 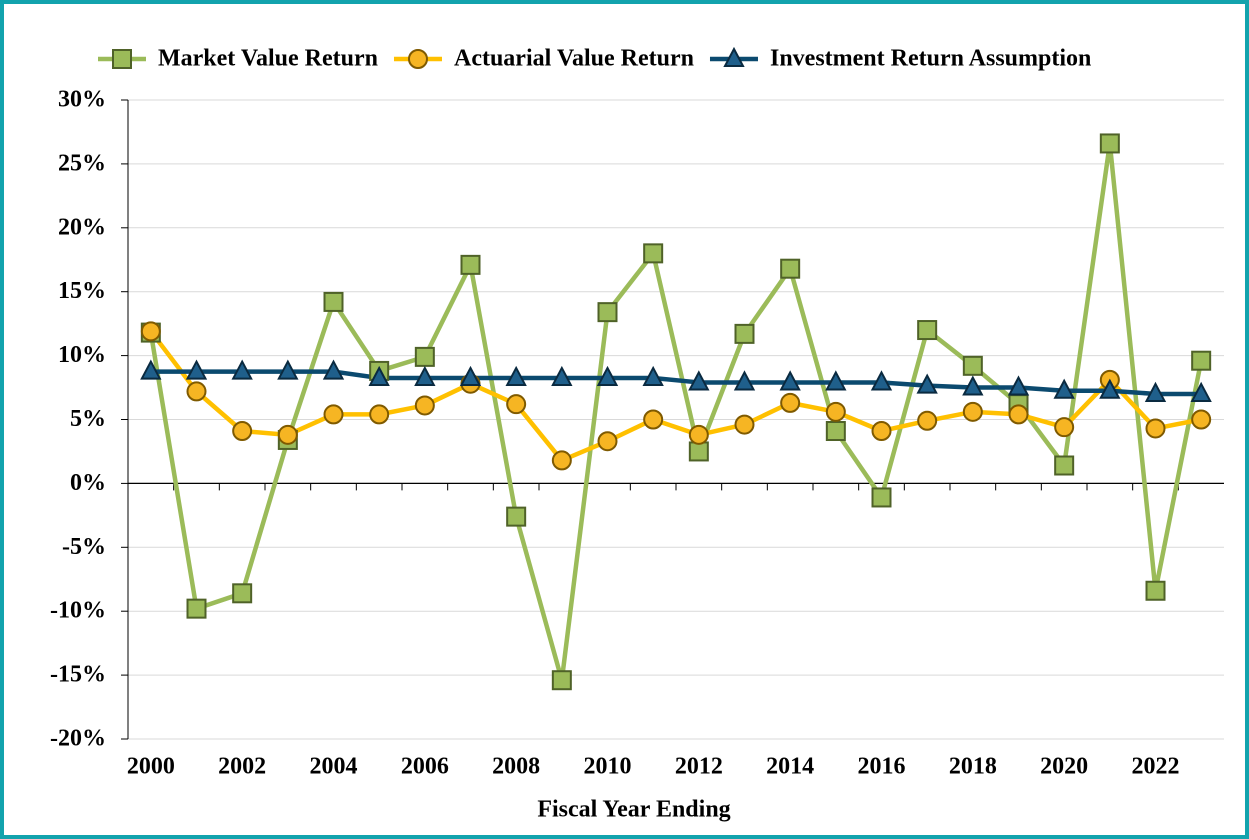 What do you see at coordinates (882, 767) in the screenshot?
I see `x-tick-label: 2016` at bounding box center [882, 767].